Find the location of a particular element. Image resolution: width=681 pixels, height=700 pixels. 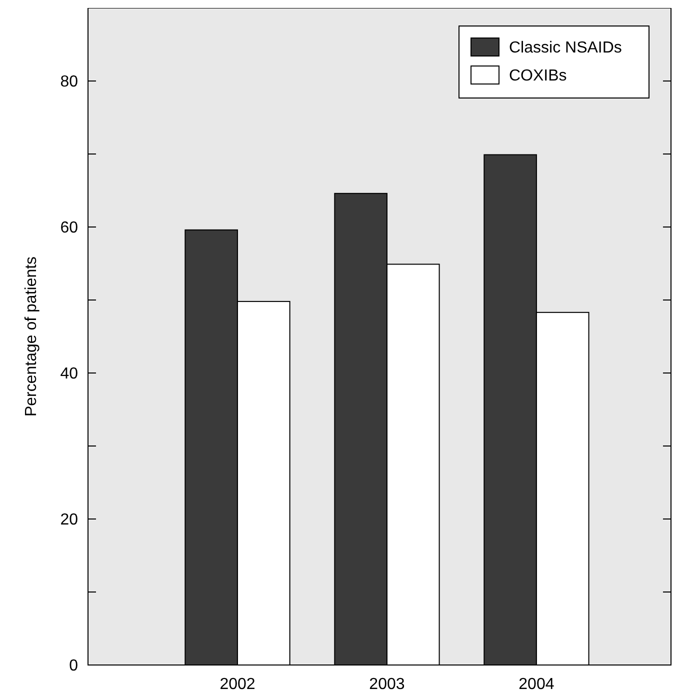

legend-label: COXIBs is located at coordinates (538, 76).